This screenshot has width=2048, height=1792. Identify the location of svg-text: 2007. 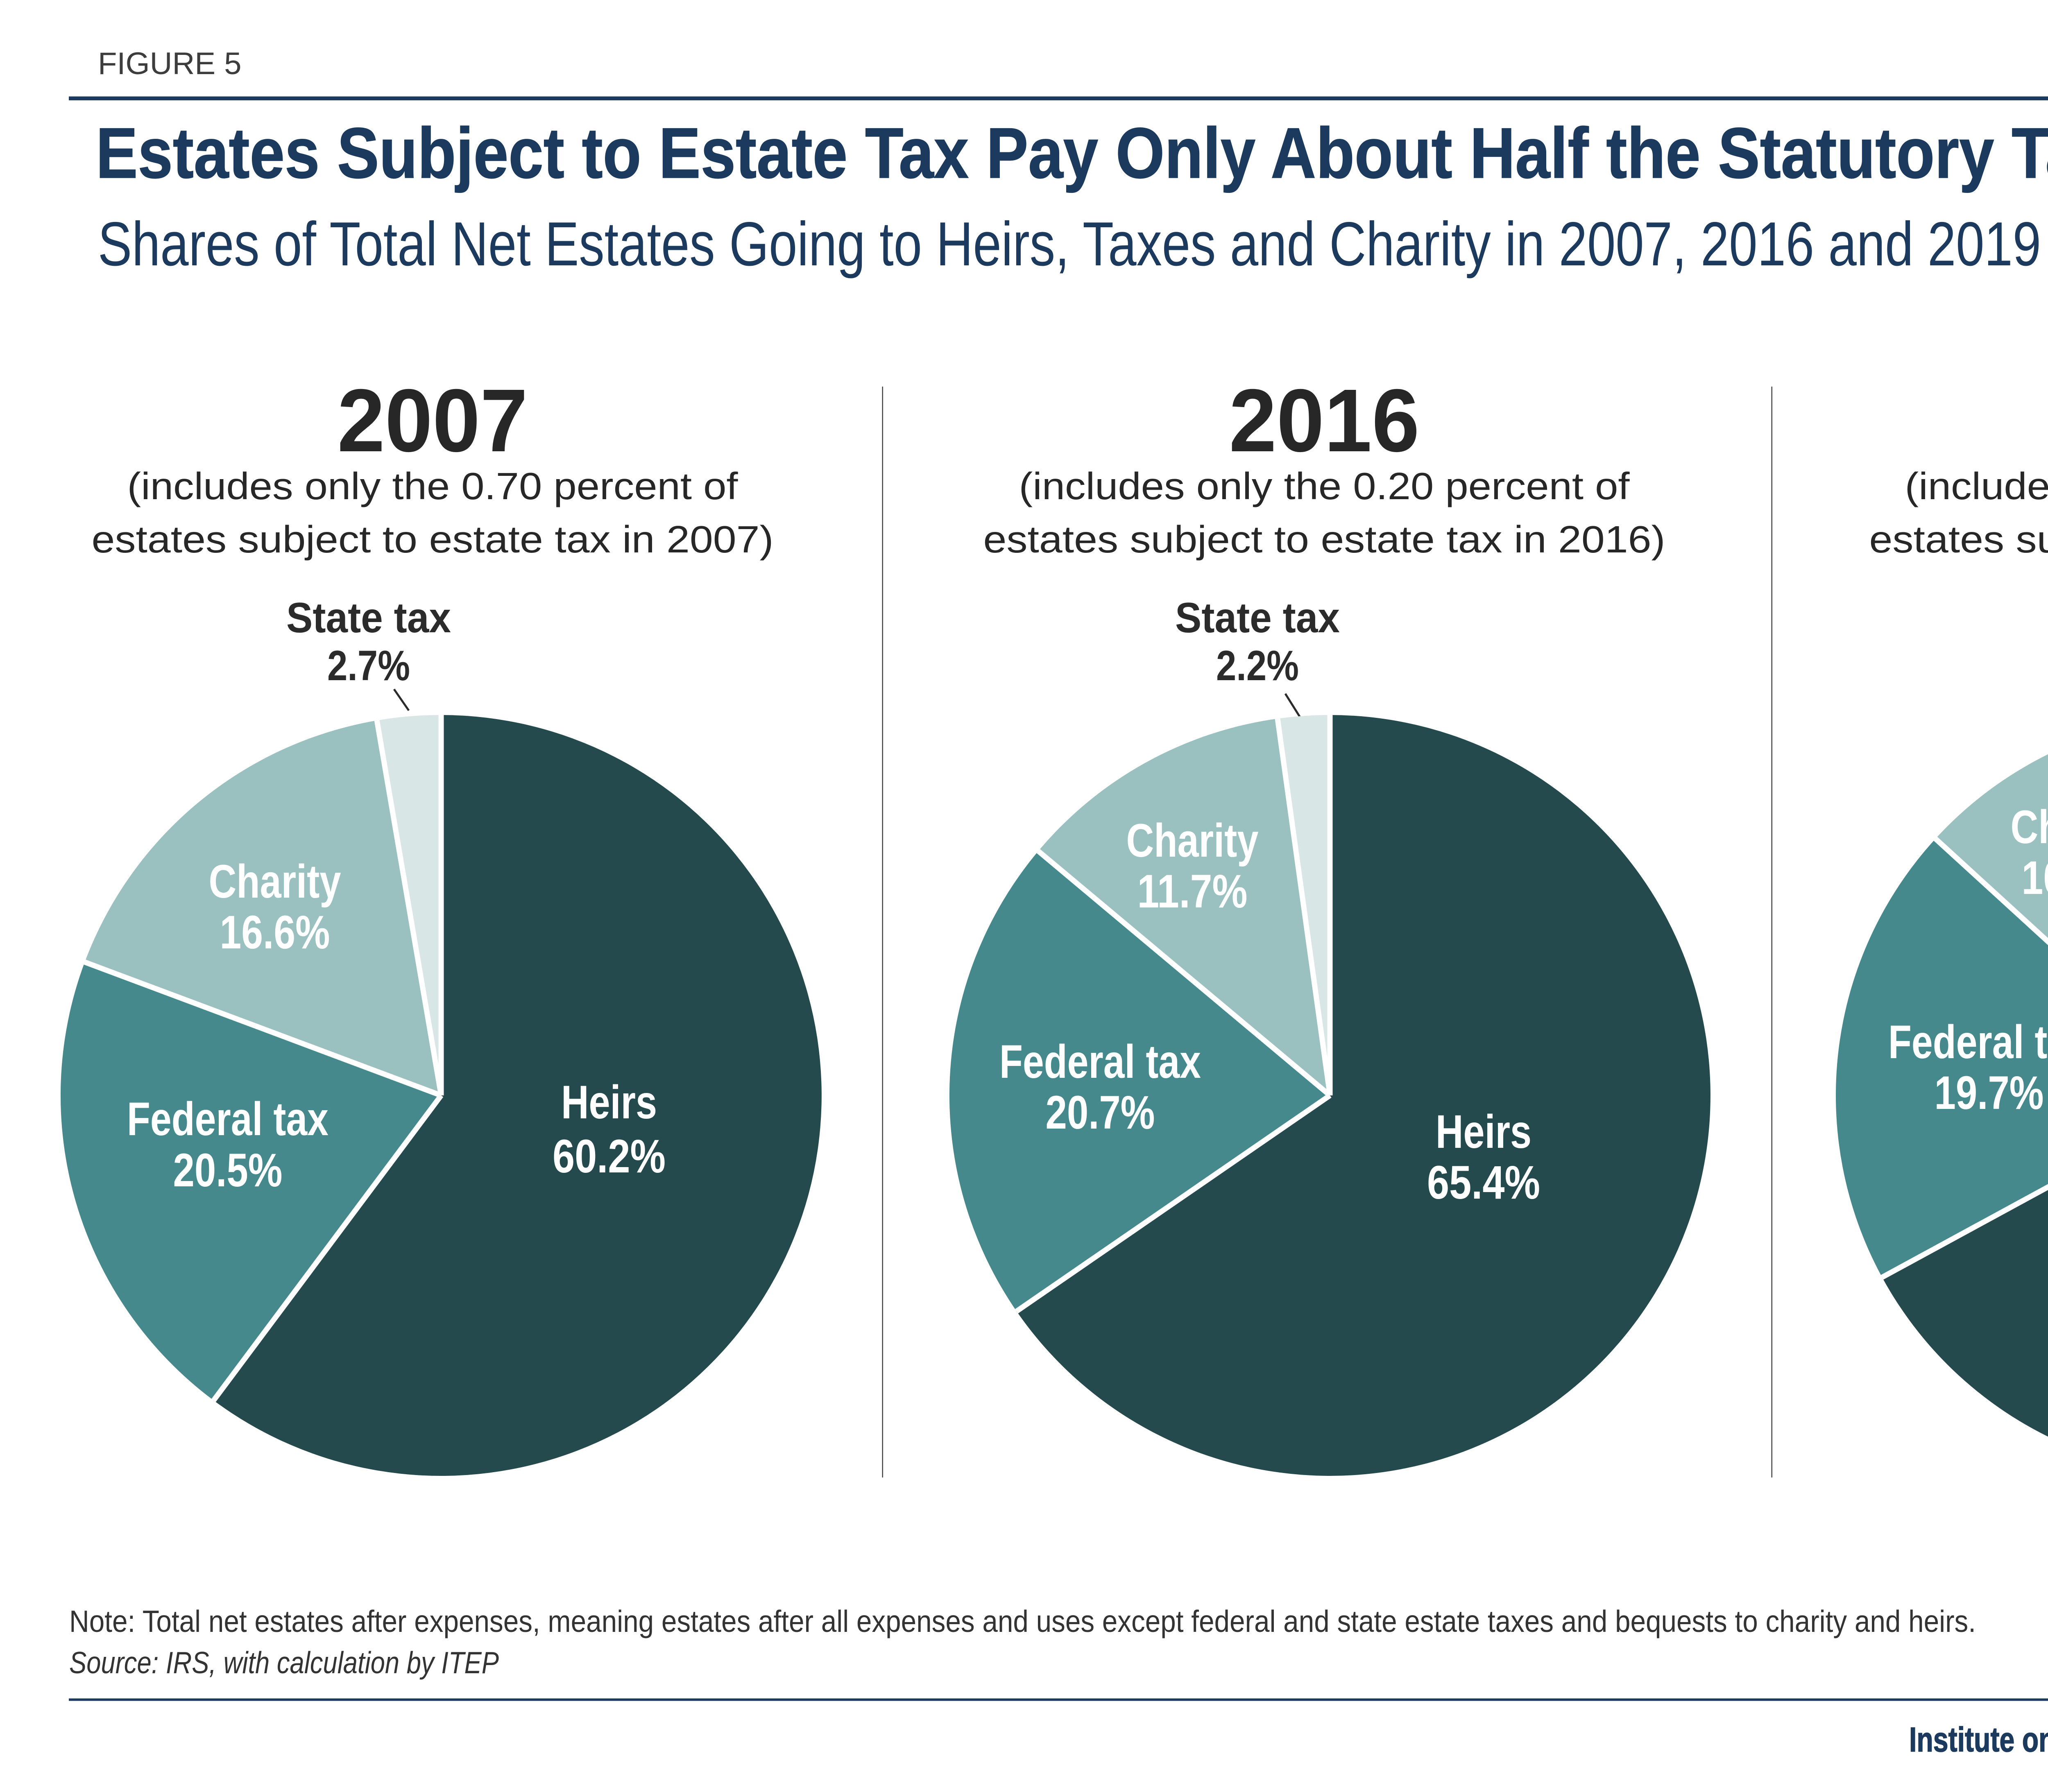
(433, 421).